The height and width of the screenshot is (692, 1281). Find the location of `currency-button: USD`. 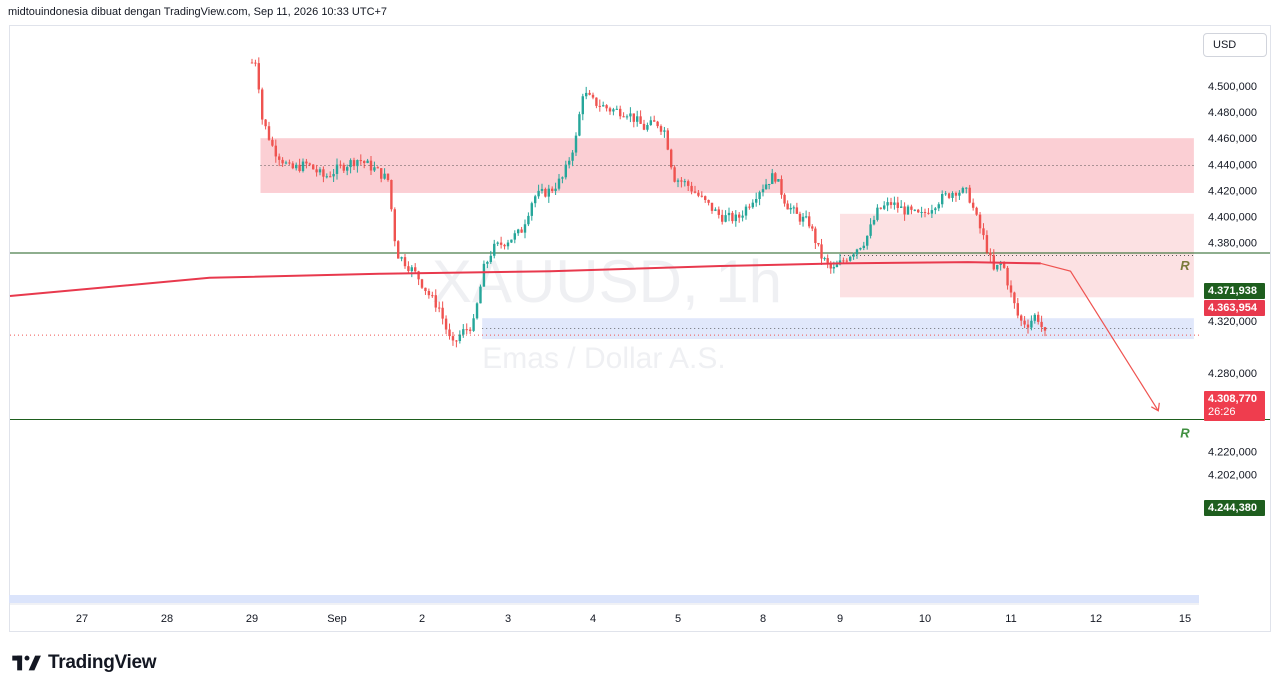

currency-button: USD is located at coordinates (1235, 45).